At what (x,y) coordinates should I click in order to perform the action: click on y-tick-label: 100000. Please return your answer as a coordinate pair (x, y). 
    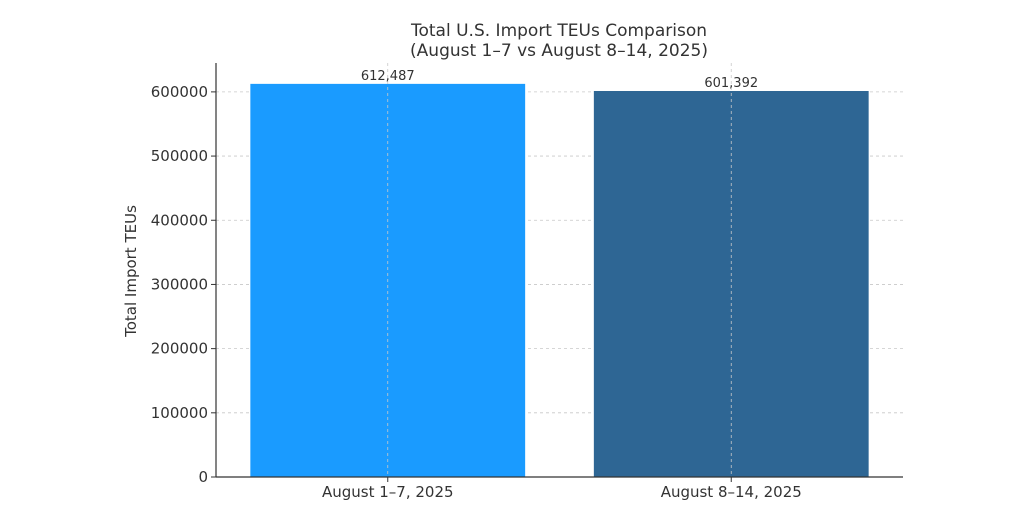
    Looking at the image, I should click on (179, 413).